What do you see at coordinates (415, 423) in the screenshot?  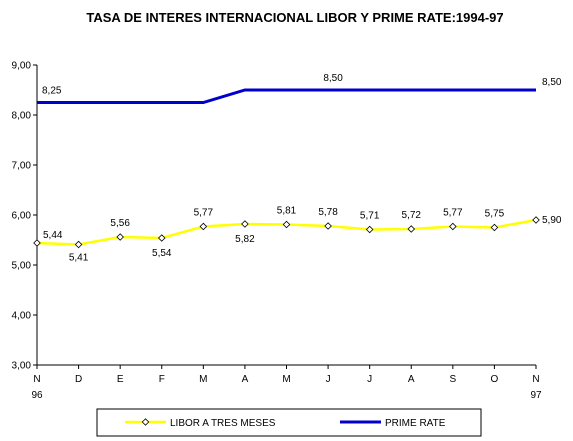 I see `legend-prime-label: PRIME RATE` at bounding box center [415, 423].